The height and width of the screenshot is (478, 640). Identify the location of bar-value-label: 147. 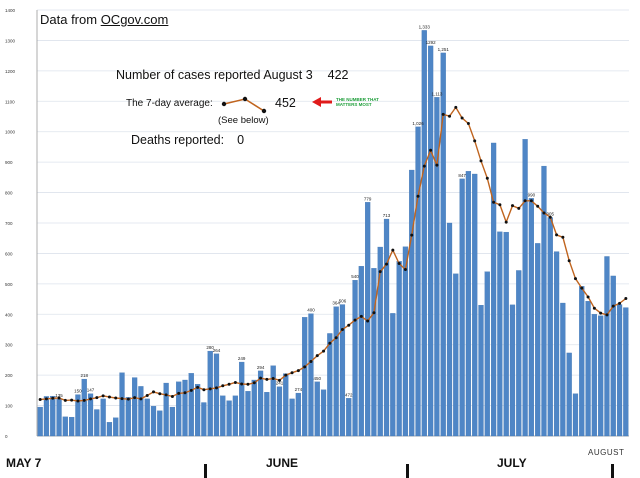
(91, 390).